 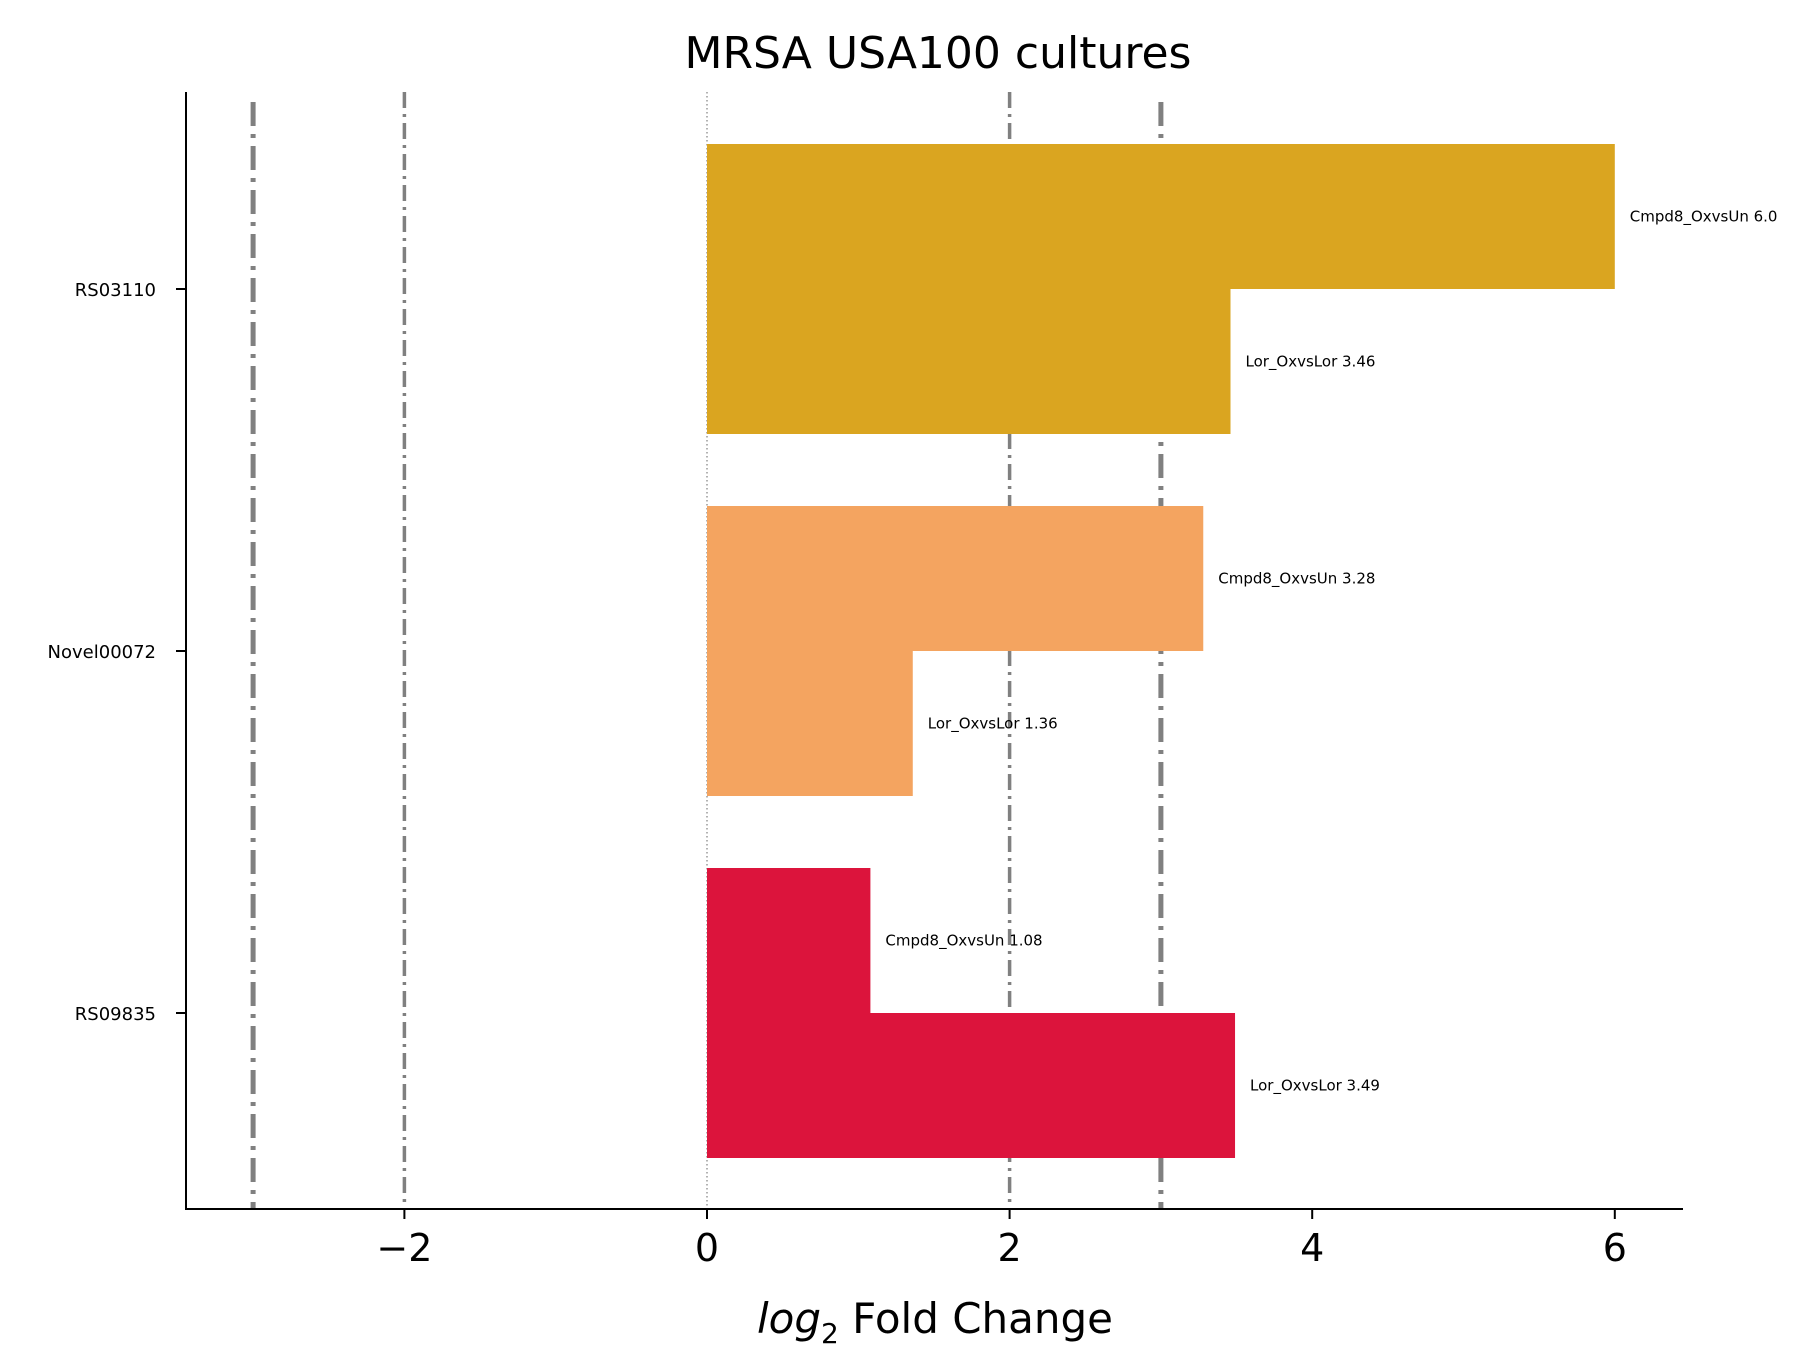 I want to click on bar-label: Cmpd8_OxvsUn 6.0, so click(x=1704, y=217).